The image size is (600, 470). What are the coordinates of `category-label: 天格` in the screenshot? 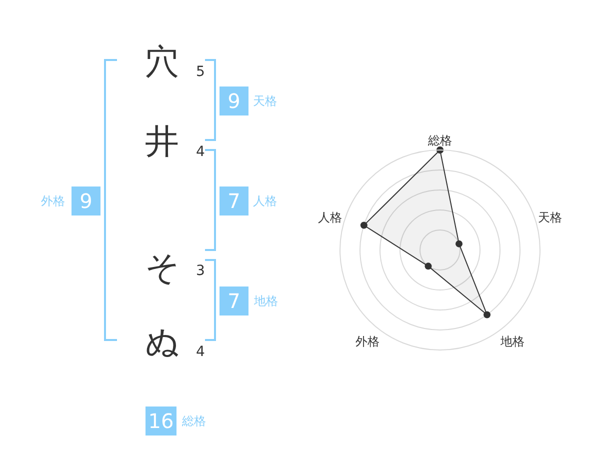 It's located at (265, 101).